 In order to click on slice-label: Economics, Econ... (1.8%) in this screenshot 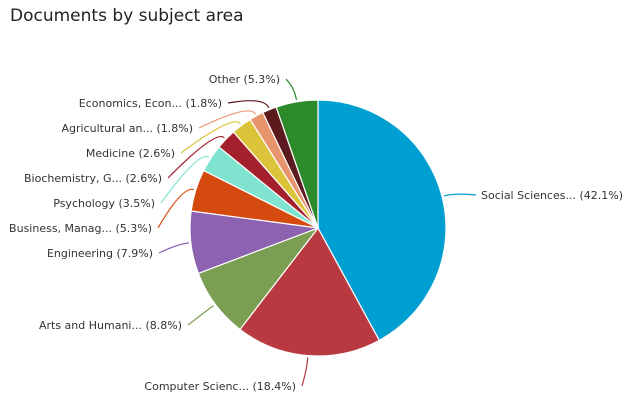, I will do `click(150, 103)`.